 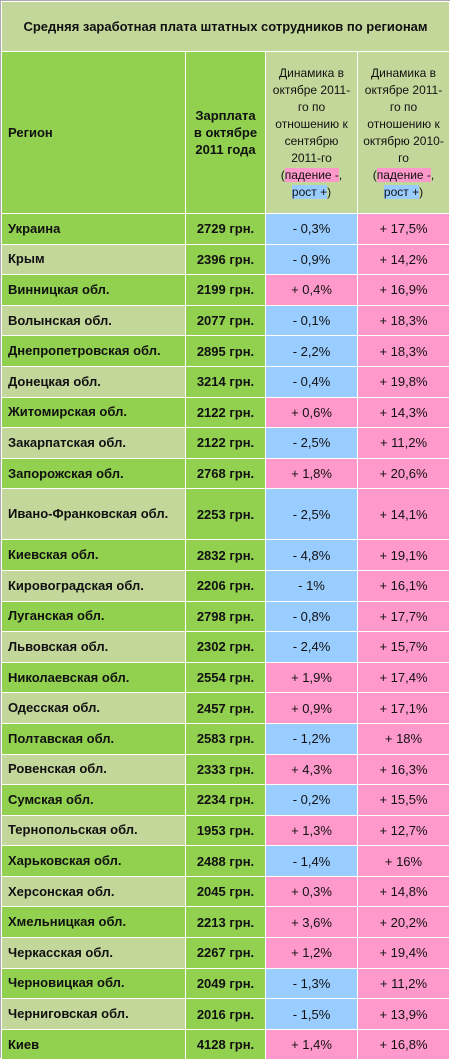 What do you see at coordinates (311, 677) in the screenshot?
I see `dynamics-month-cell: + 1,9%` at bounding box center [311, 677].